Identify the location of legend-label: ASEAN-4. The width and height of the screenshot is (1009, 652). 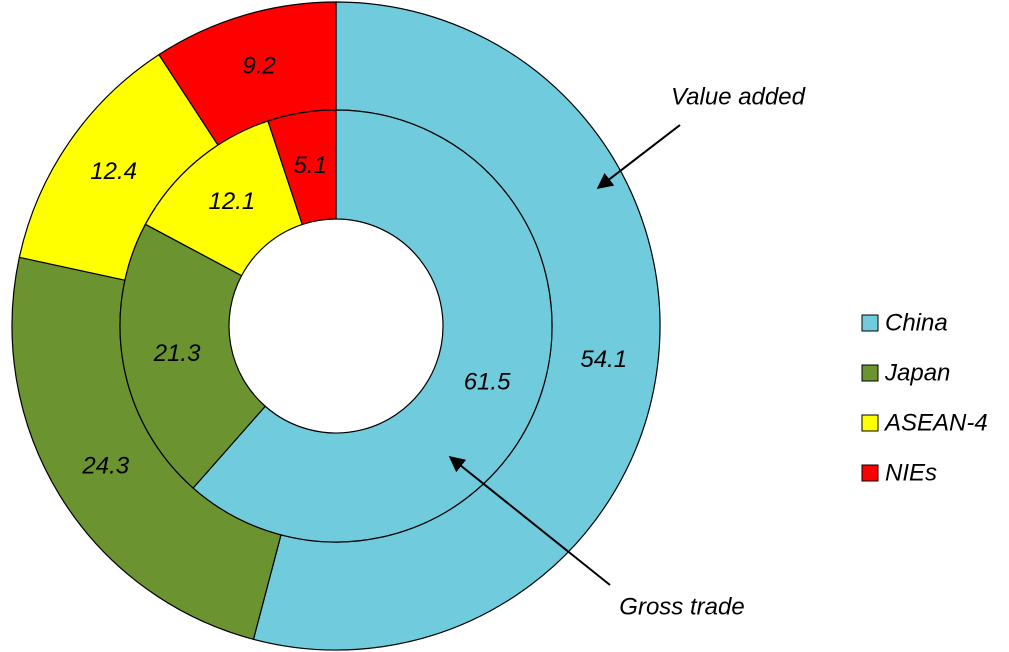
(935, 422).